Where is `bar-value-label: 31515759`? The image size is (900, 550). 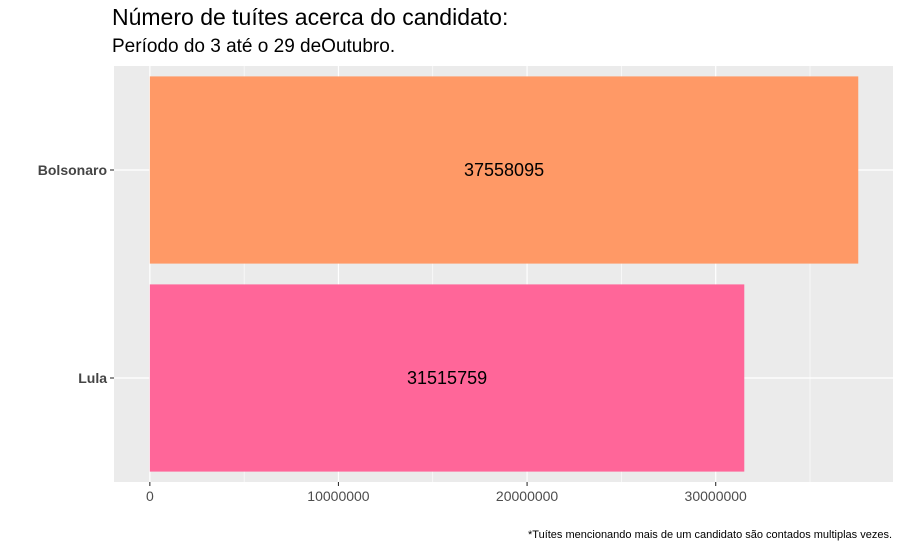
bar-value-label: 31515759 is located at coordinates (447, 378).